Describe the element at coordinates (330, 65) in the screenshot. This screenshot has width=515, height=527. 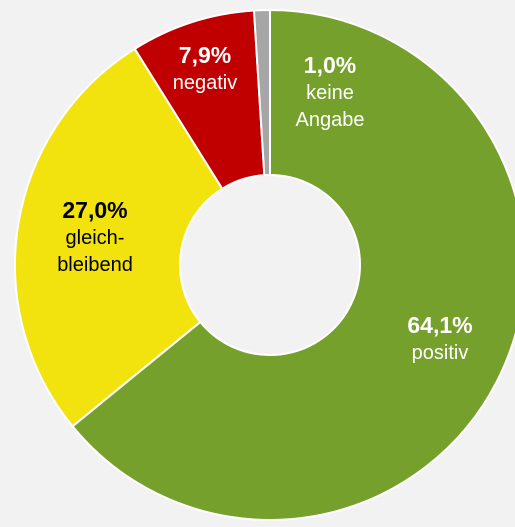
I see `value-label: 1,0%` at that location.